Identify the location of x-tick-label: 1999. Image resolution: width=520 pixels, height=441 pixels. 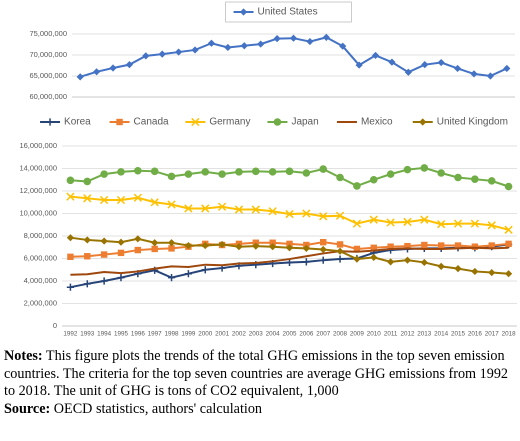
(188, 334).